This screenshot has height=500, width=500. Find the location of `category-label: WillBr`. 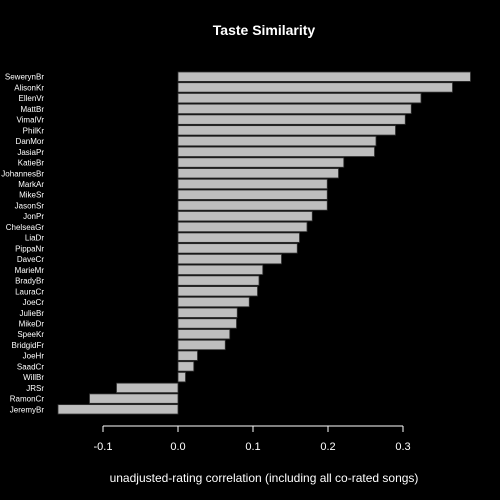

category-label: WillBr is located at coordinates (33, 377).